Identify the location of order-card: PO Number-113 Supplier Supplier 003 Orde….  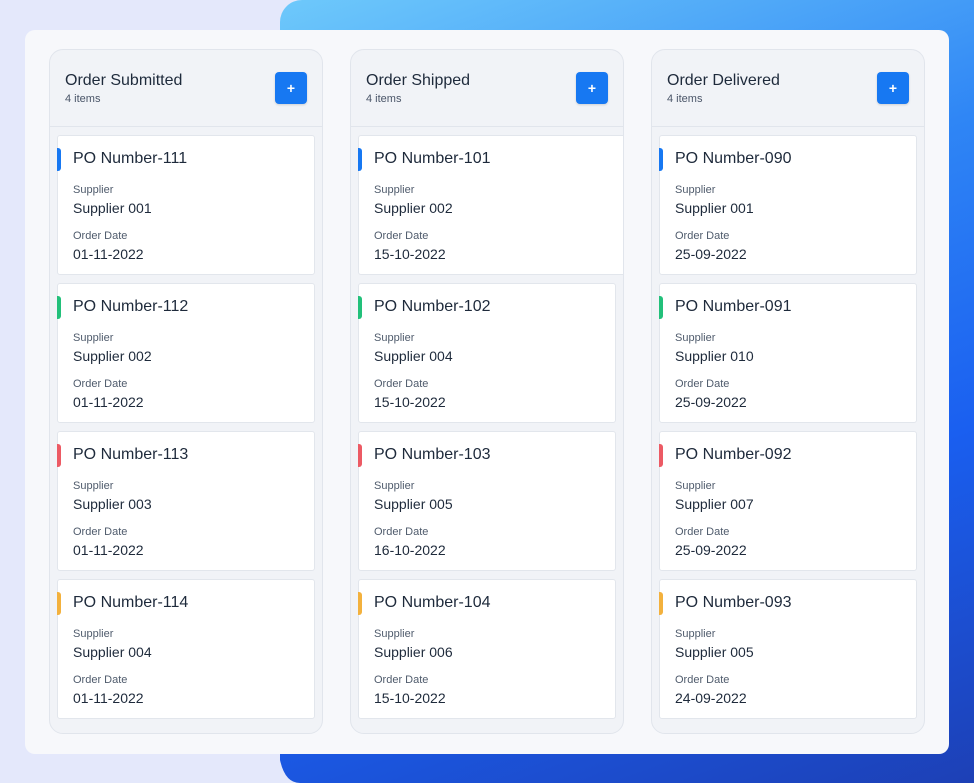
(186, 501).